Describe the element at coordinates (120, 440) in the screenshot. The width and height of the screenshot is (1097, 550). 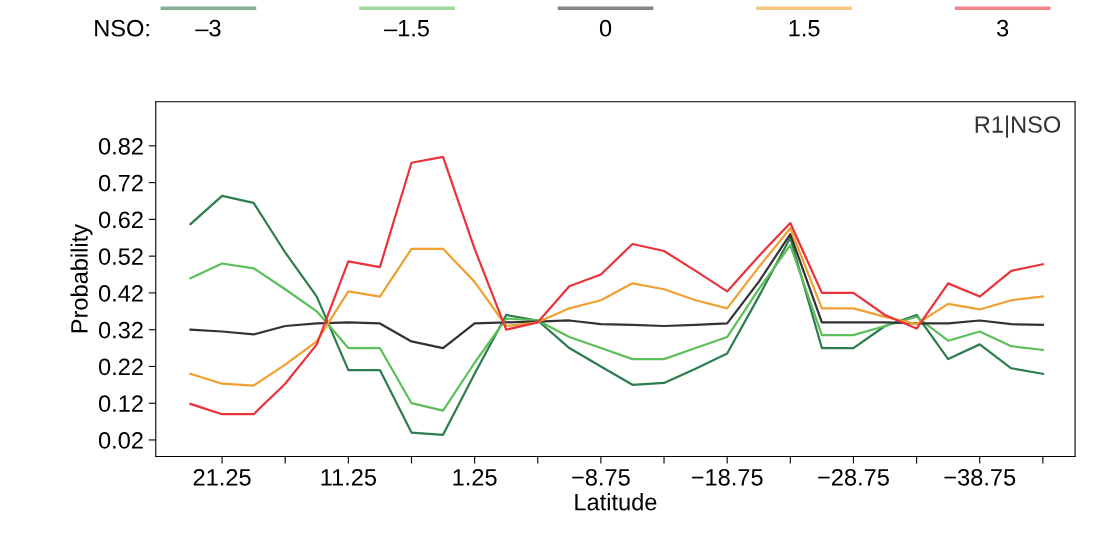
I see `y-tick-label: 0.02` at that location.